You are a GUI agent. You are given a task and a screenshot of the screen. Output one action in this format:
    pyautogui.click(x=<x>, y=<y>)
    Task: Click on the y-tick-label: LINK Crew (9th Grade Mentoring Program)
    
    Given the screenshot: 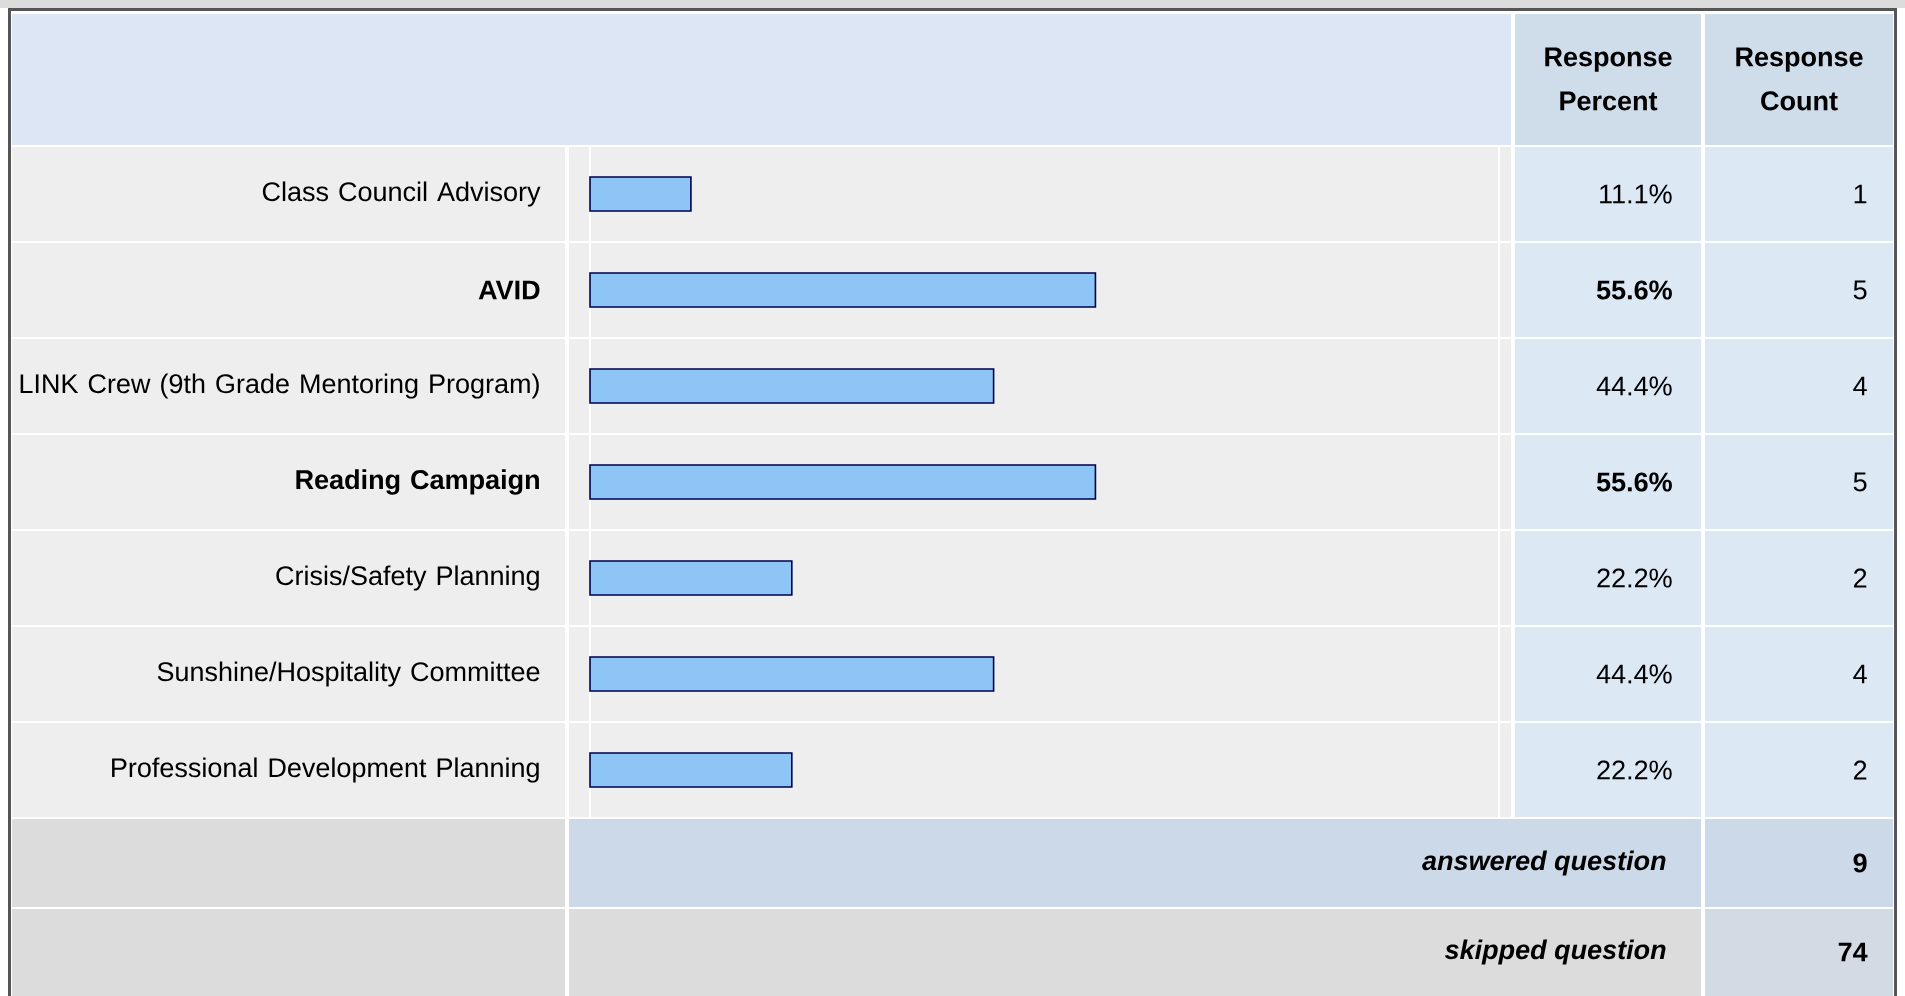 What is the action you would take?
    pyautogui.click(x=279, y=386)
    